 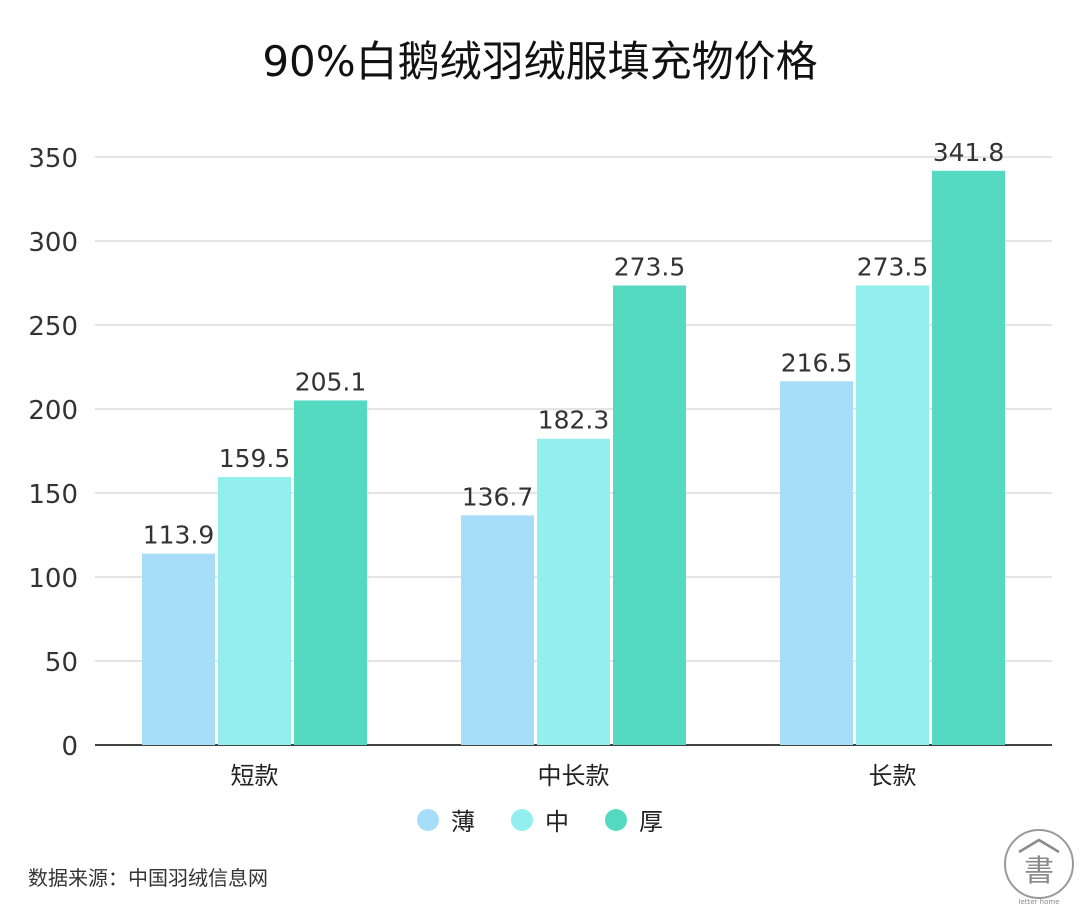 I want to click on data-label: 136.7, so click(x=498, y=496).